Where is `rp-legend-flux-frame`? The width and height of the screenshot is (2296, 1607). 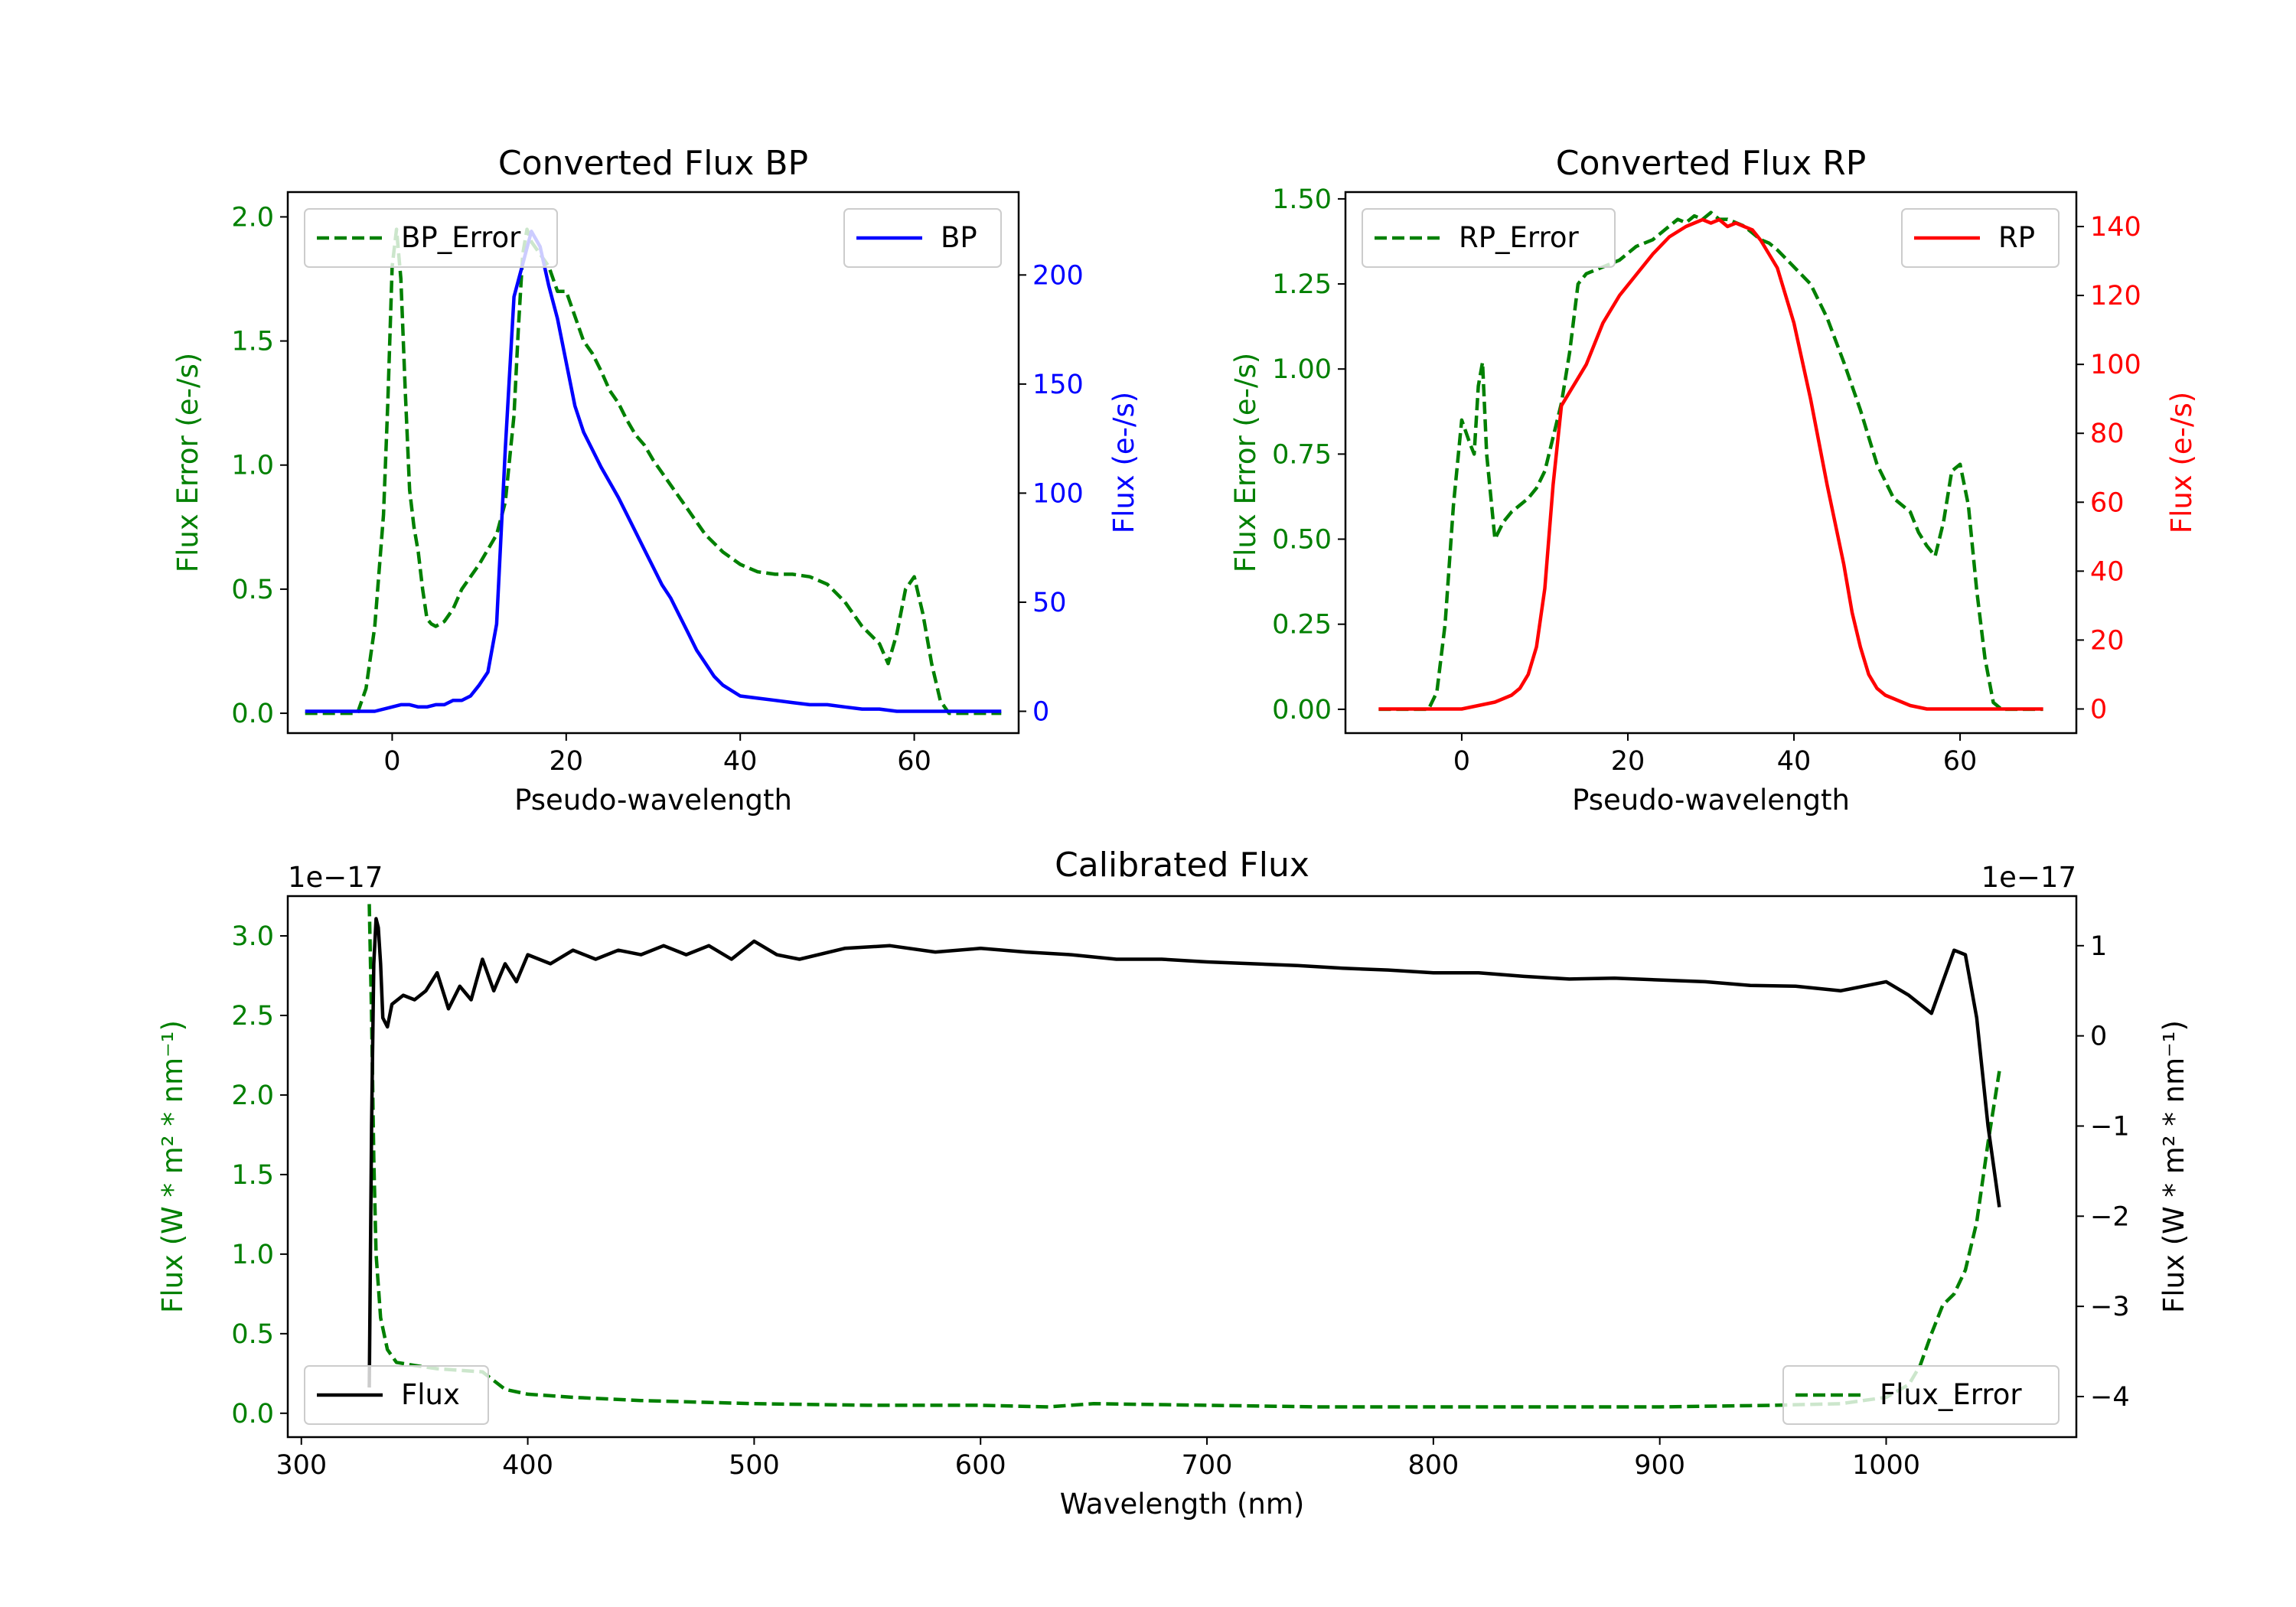
rp-legend-flux-frame is located at coordinates (1980, 238).